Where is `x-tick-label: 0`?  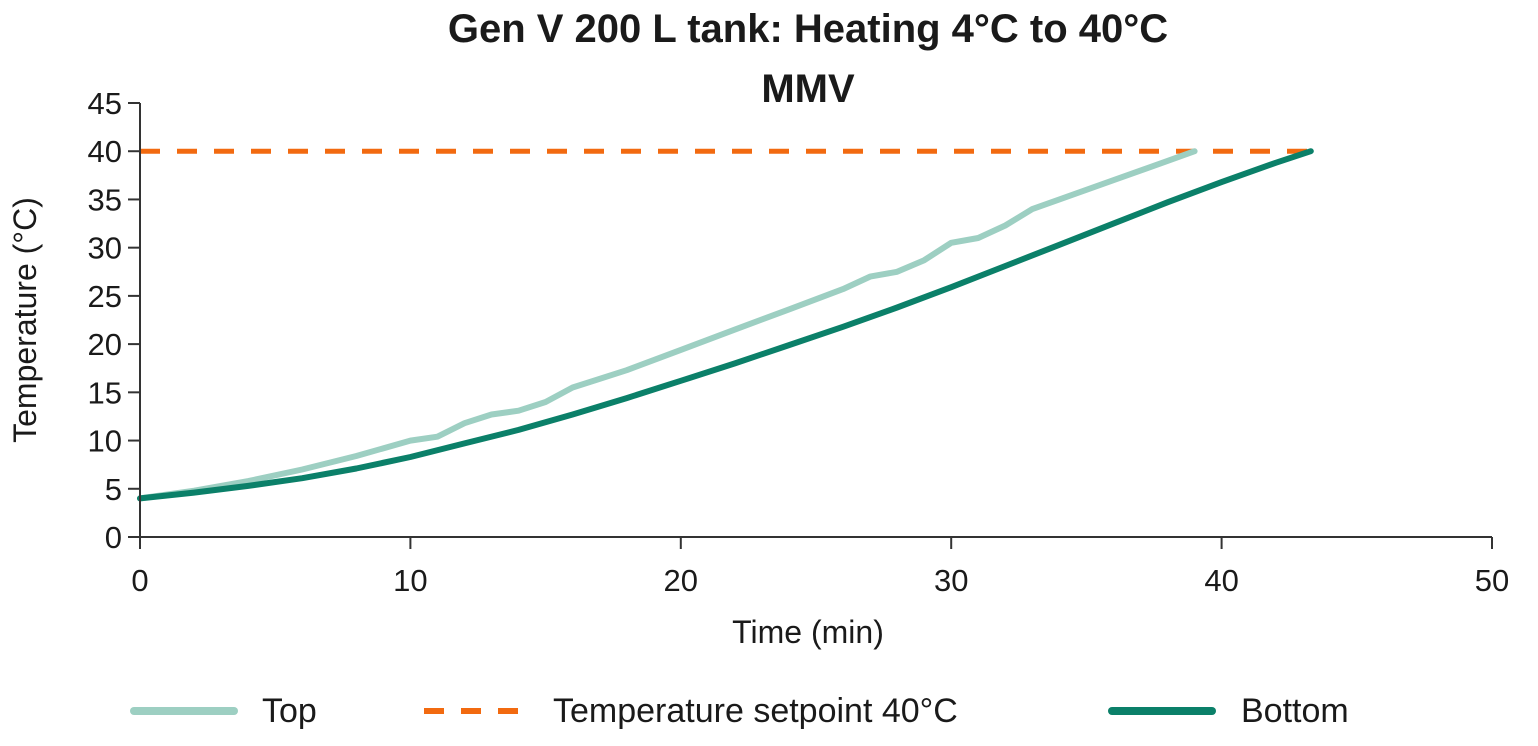 x-tick-label: 0 is located at coordinates (139, 580).